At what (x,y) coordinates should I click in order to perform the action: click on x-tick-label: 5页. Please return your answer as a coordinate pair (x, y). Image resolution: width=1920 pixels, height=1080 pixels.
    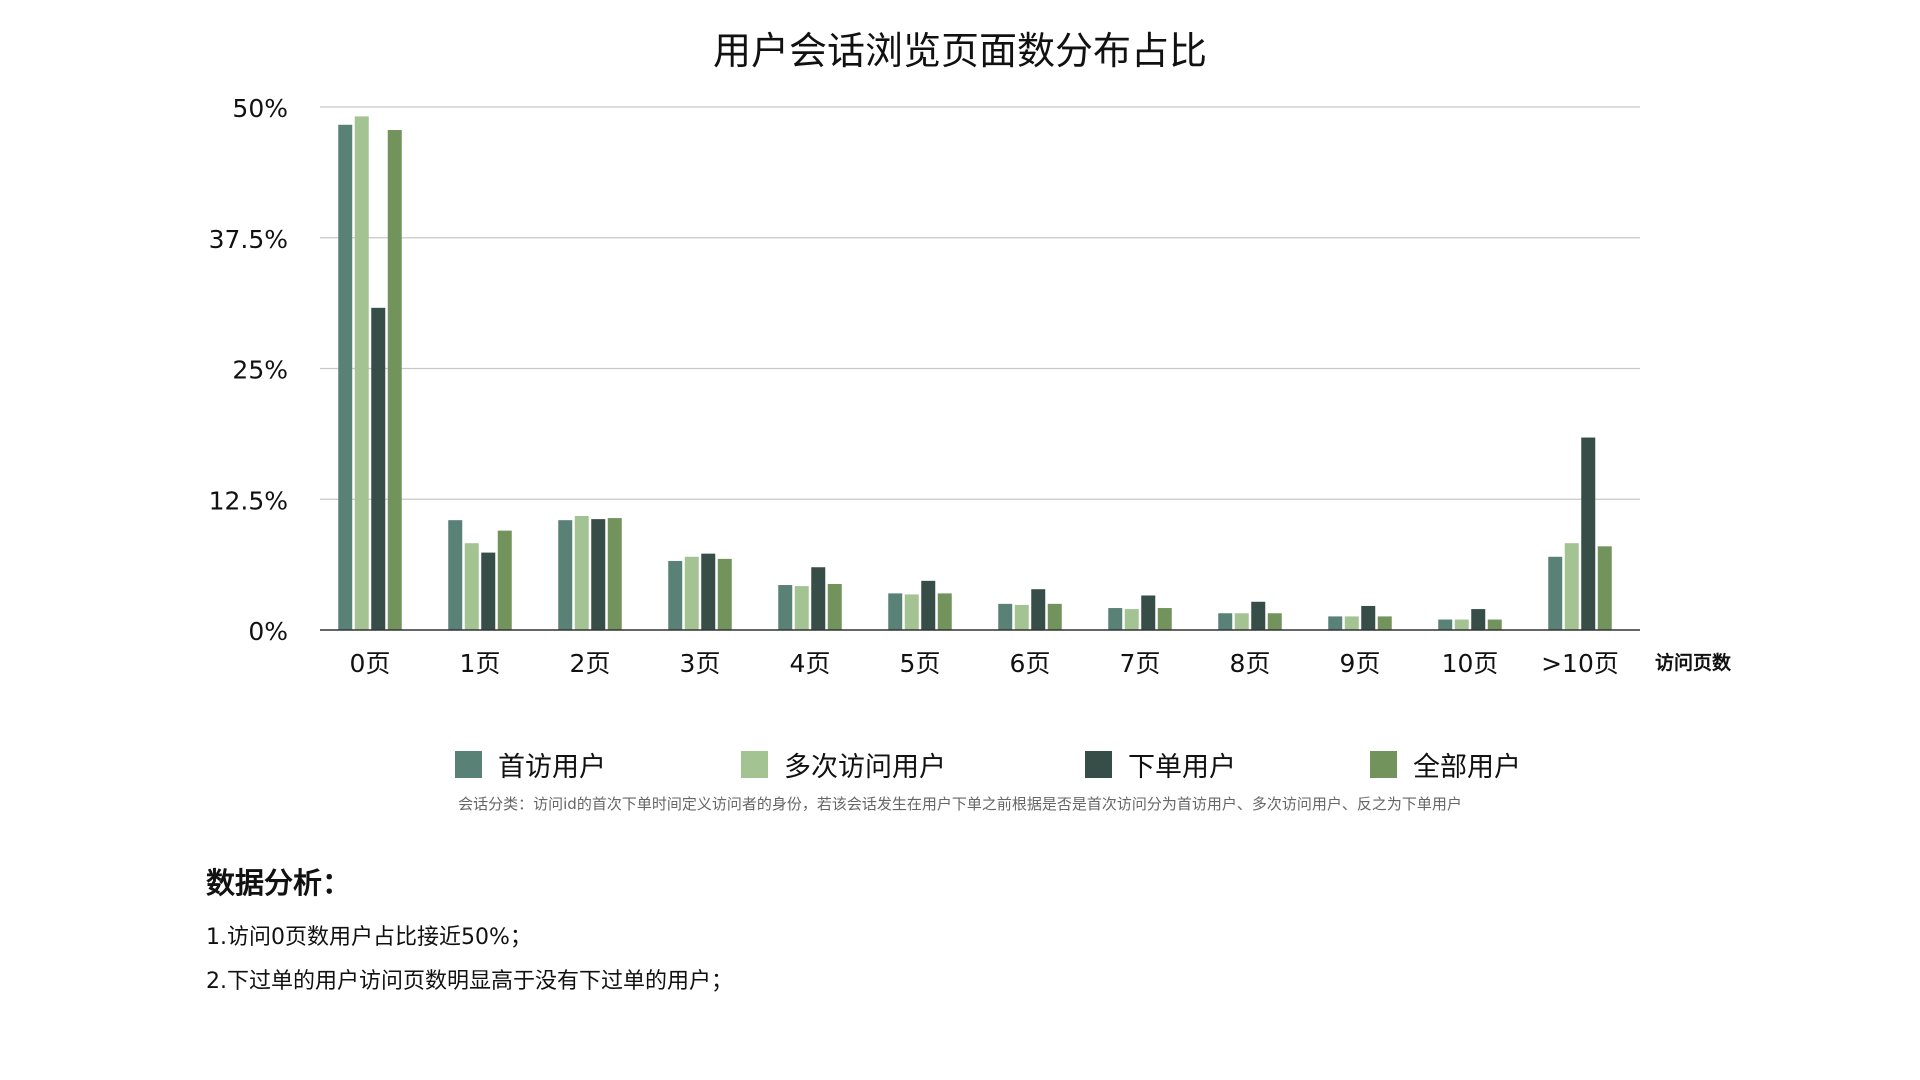
    Looking at the image, I should click on (920, 663).